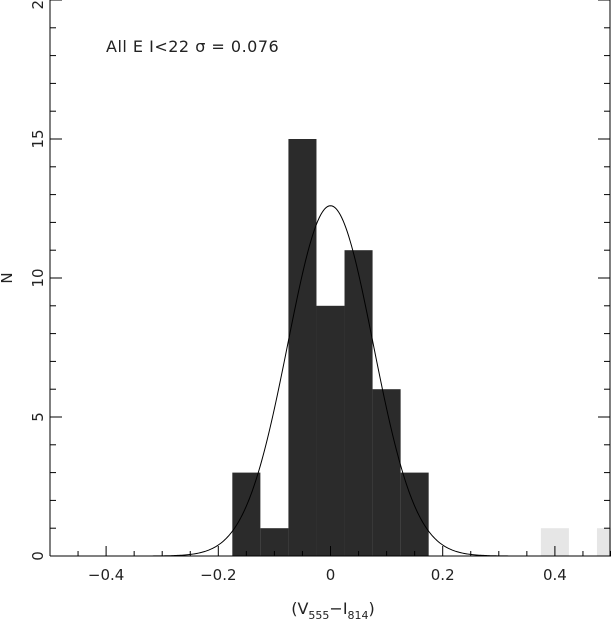 The image size is (611, 634). What do you see at coordinates (38, 277) in the screenshot?
I see `y-tick-label: 10` at bounding box center [38, 277].